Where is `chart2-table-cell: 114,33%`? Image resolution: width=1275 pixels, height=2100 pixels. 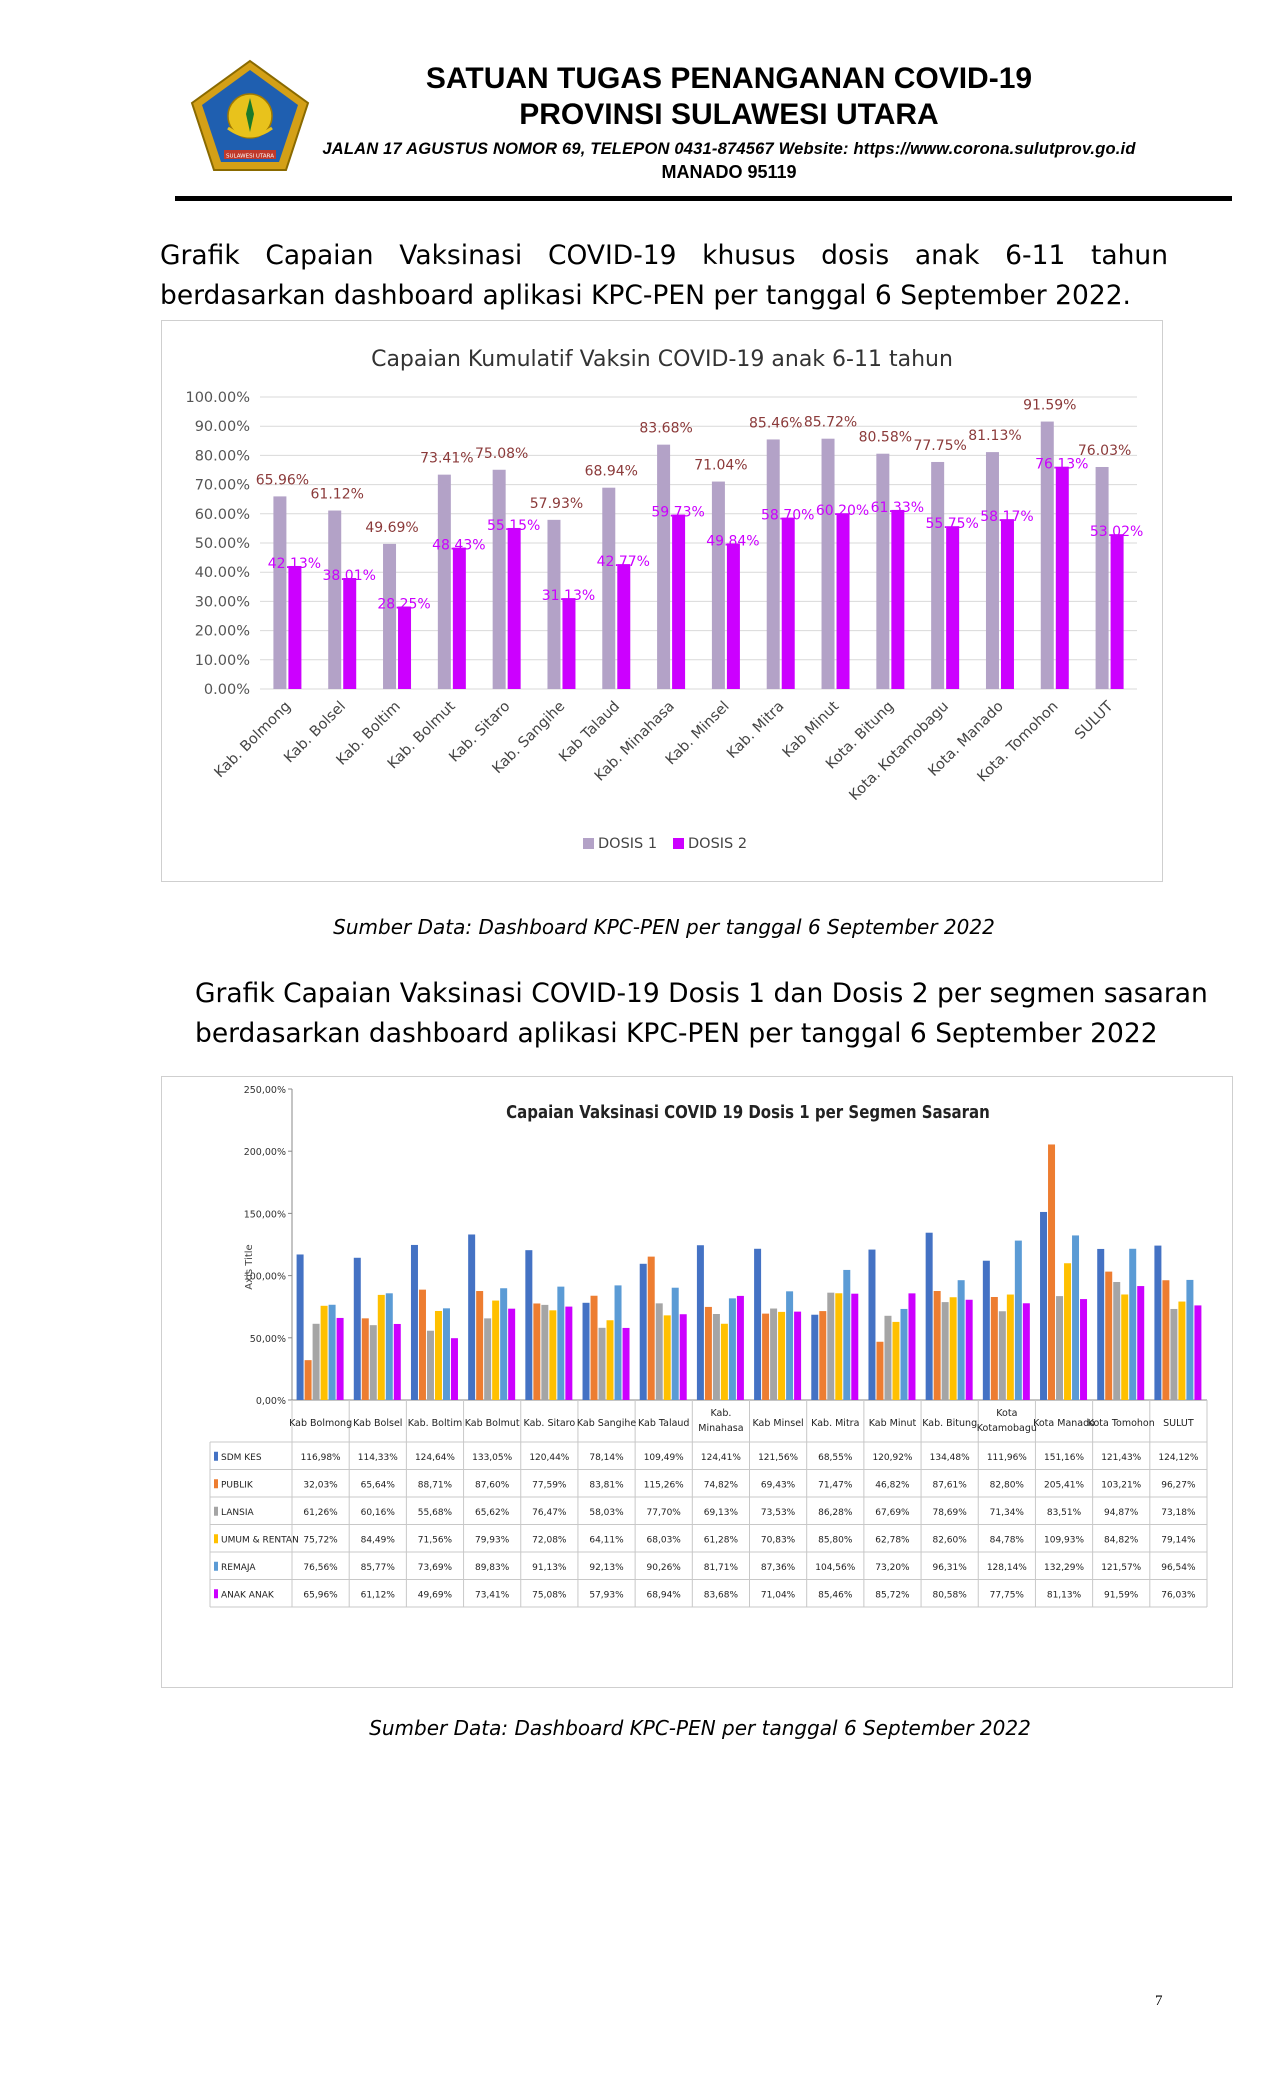 chart2-table-cell: 114,33% is located at coordinates (378, 1458).